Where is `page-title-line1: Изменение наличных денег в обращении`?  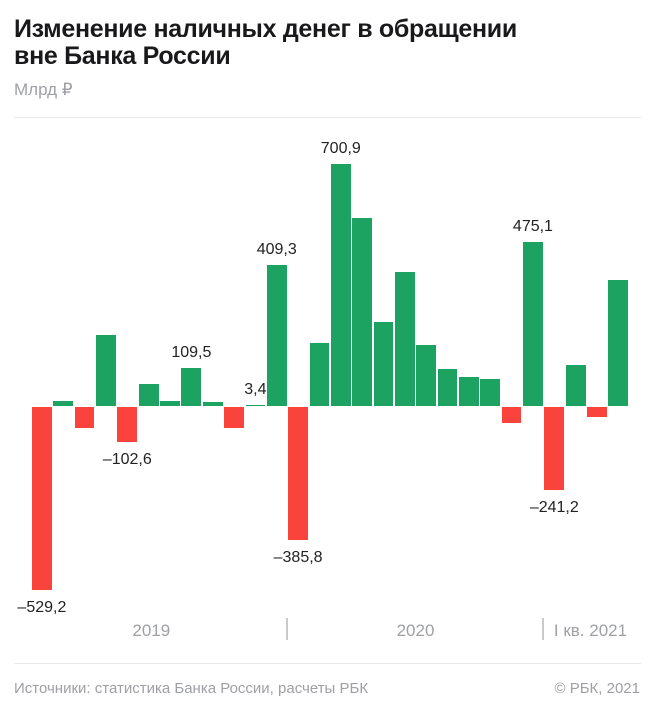 page-title-line1: Изменение наличных денег в обращении is located at coordinates (265, 29).